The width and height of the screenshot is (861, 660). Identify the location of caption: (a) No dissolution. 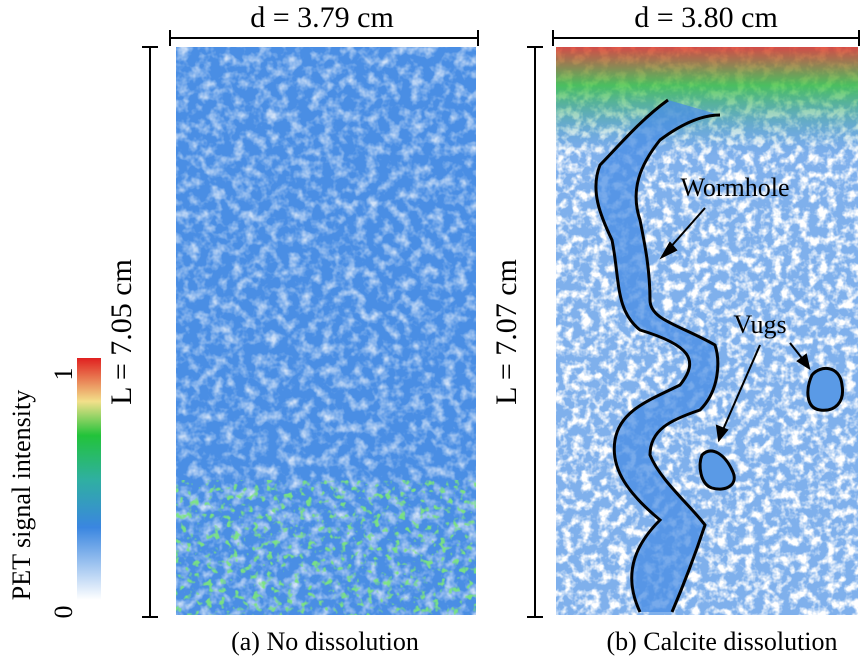
(325, 641).